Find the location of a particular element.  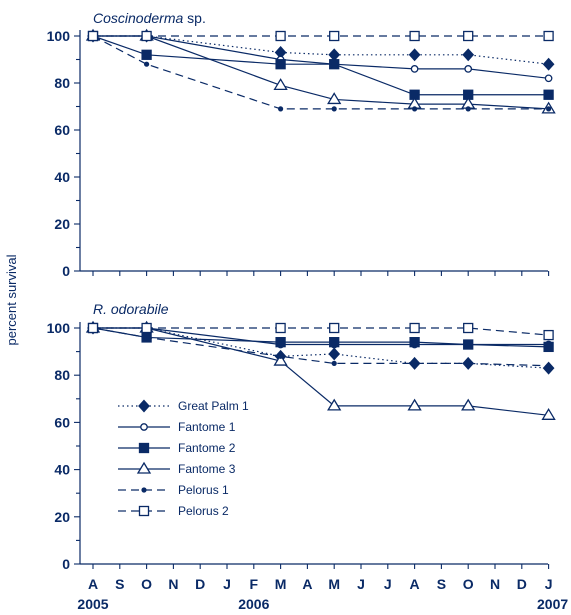

legend-label: Fantome 1 is located at coordinates (207, 427).